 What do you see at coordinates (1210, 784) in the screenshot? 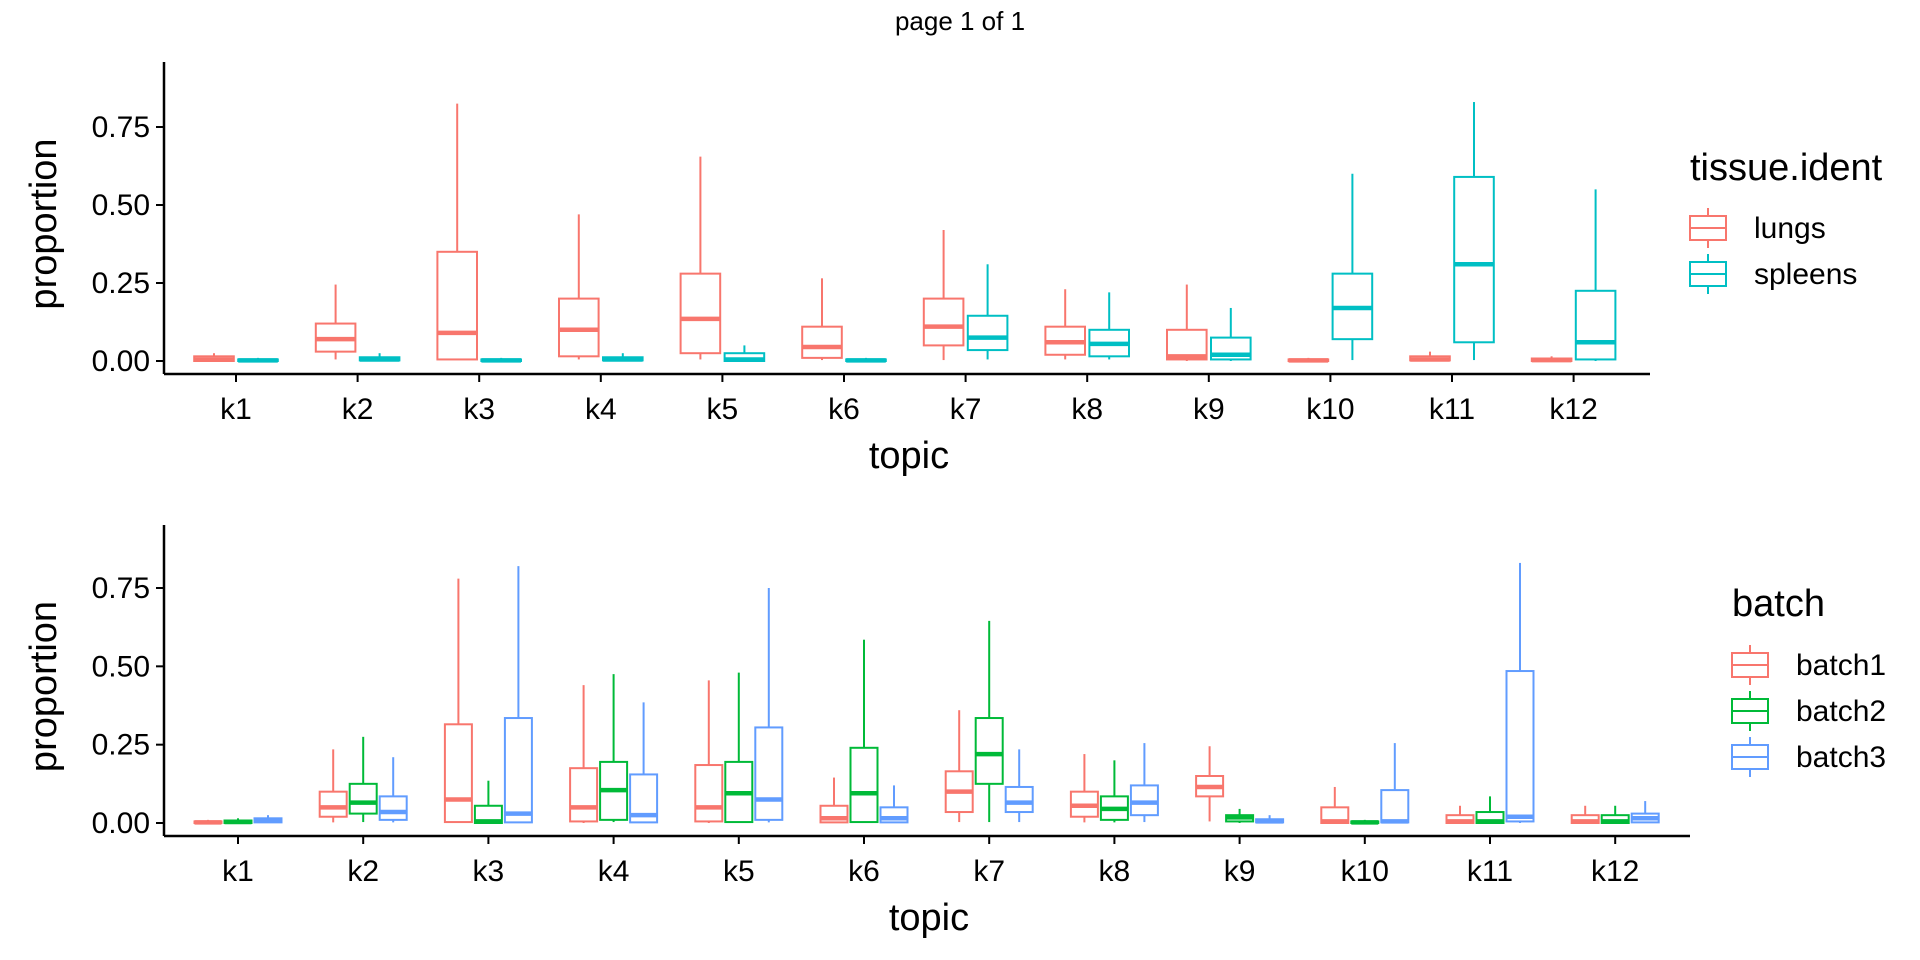
I see `box-batch1-k9` at bounding box center [1210, 784].